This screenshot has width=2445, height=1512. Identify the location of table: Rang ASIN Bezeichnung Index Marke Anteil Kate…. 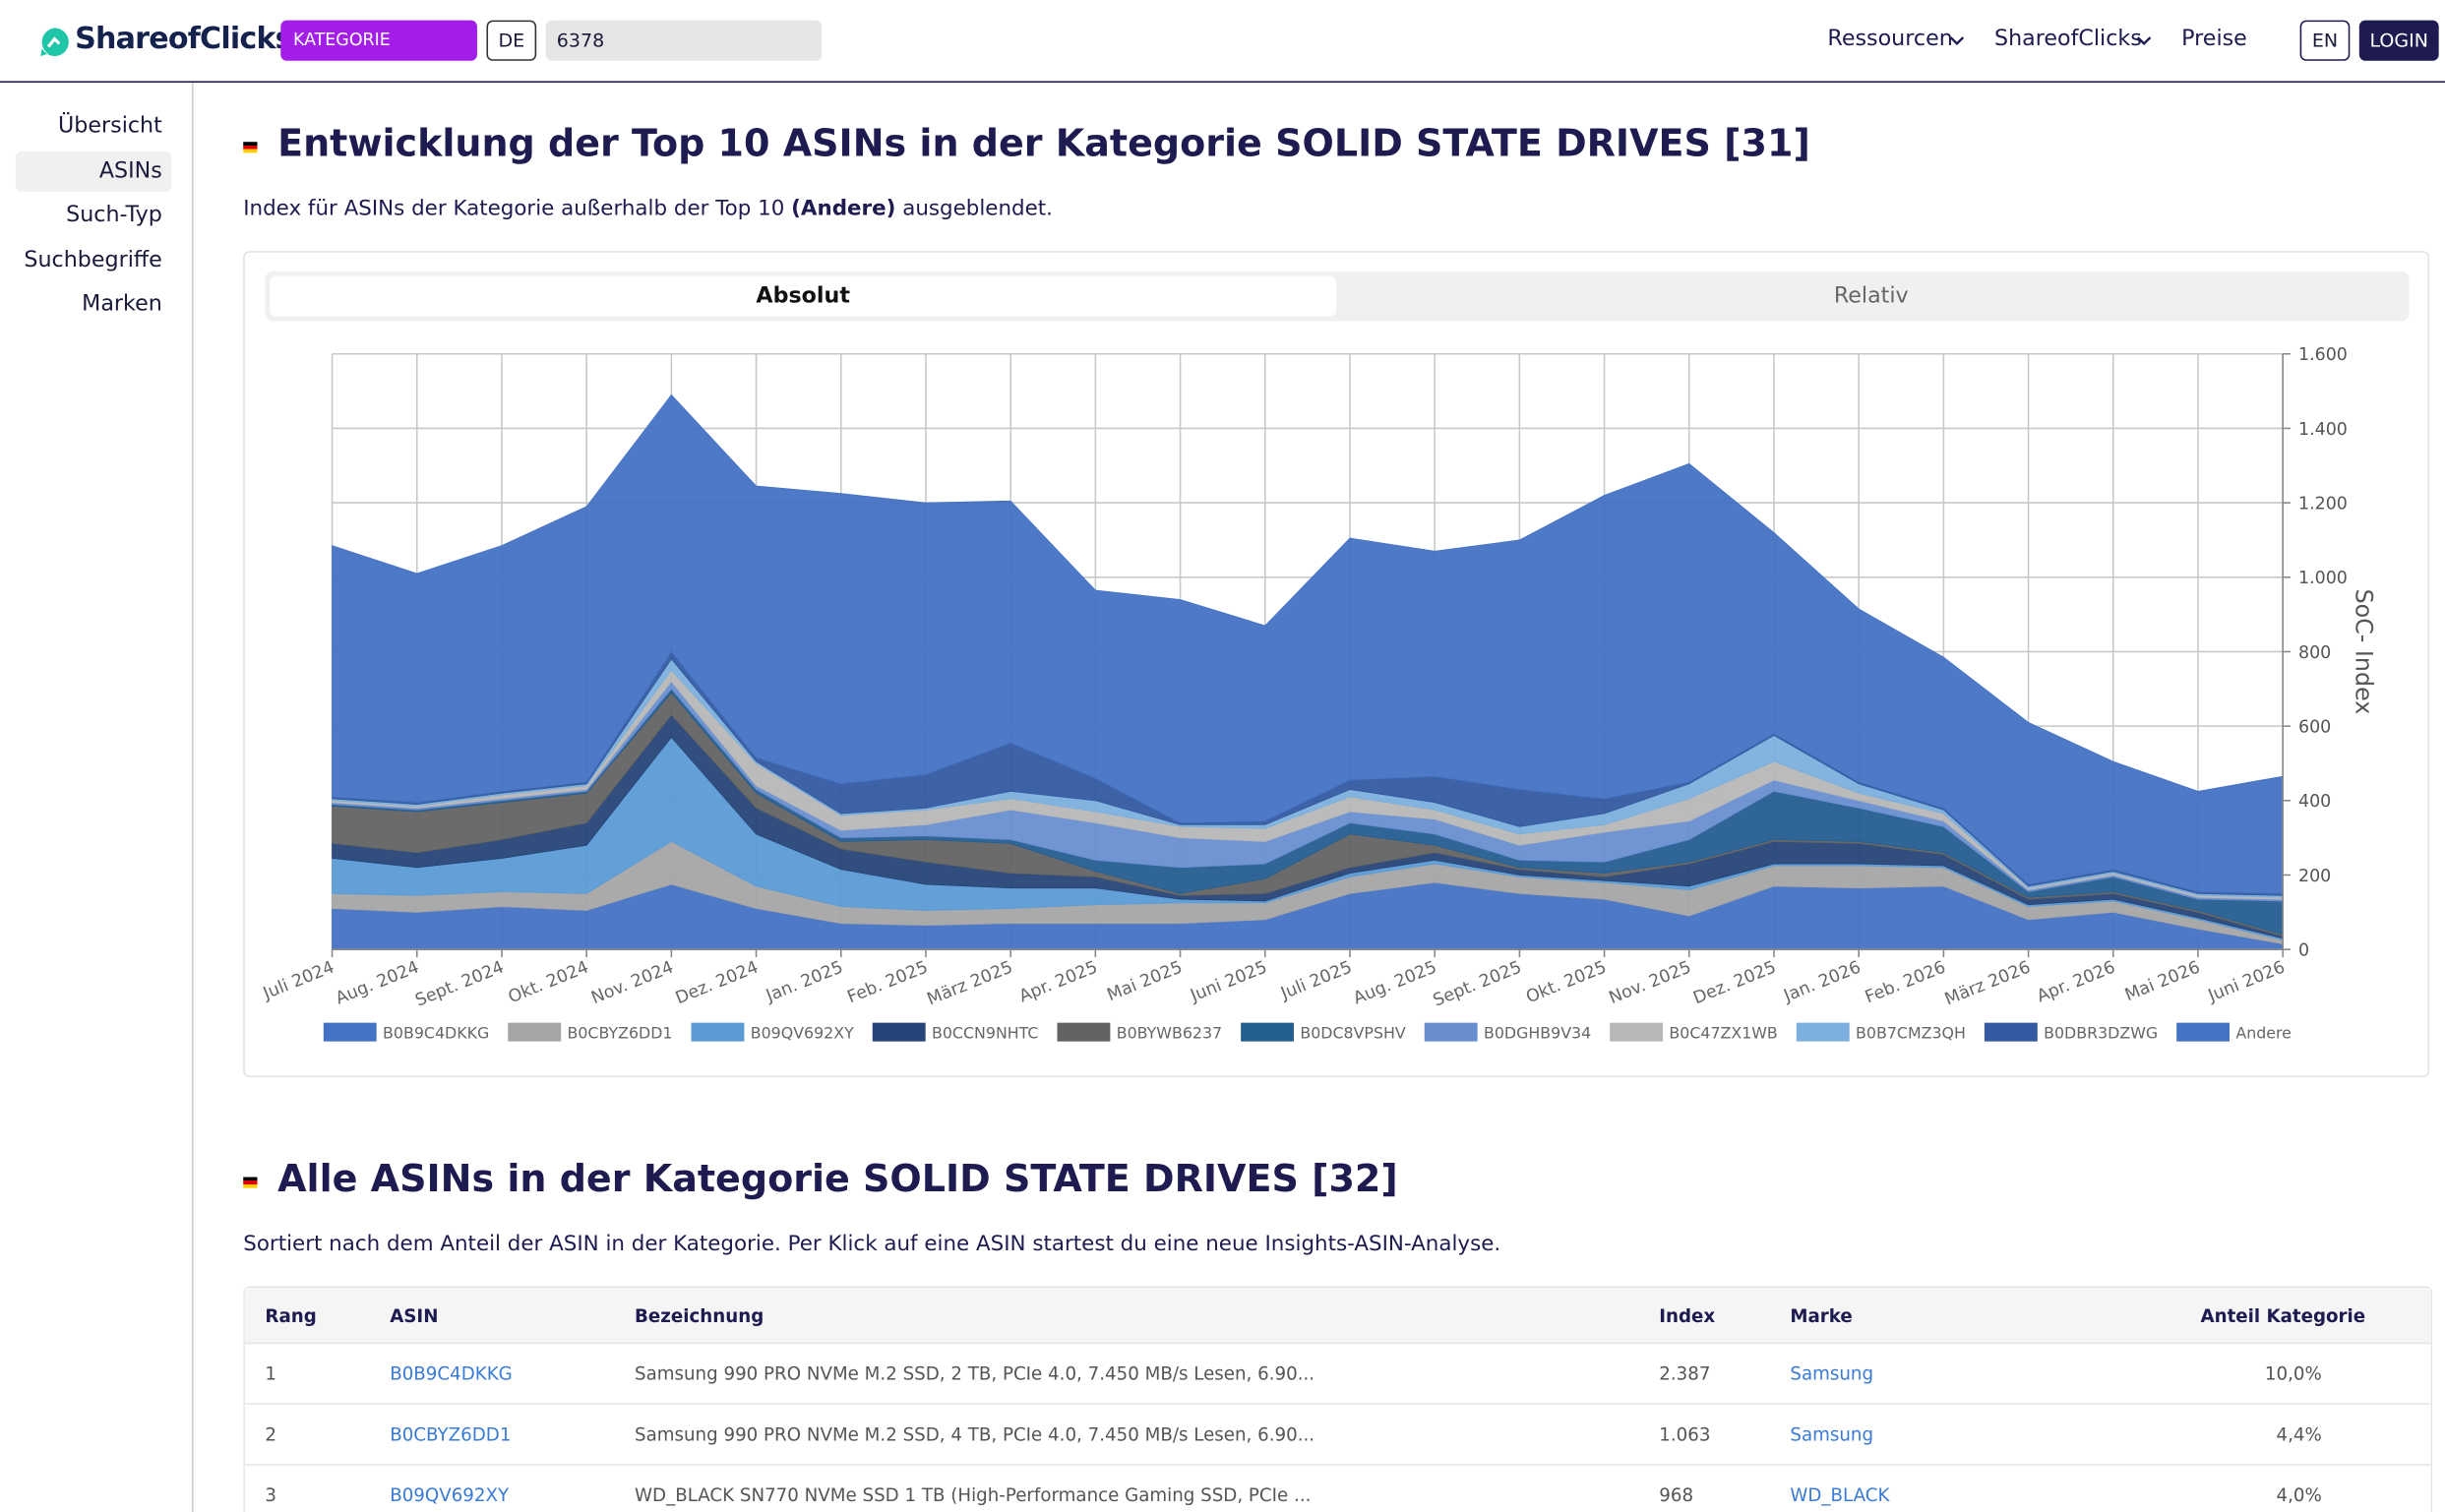
(1338, 1400).